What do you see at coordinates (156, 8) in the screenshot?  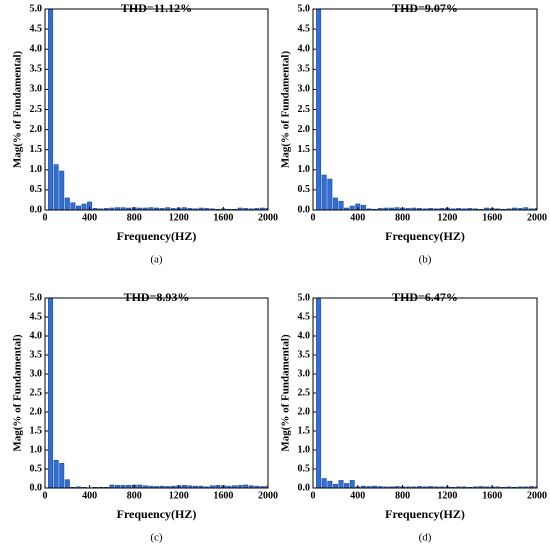 I see `chart-title: THD=11.12%` at bounding box center [156, 8].